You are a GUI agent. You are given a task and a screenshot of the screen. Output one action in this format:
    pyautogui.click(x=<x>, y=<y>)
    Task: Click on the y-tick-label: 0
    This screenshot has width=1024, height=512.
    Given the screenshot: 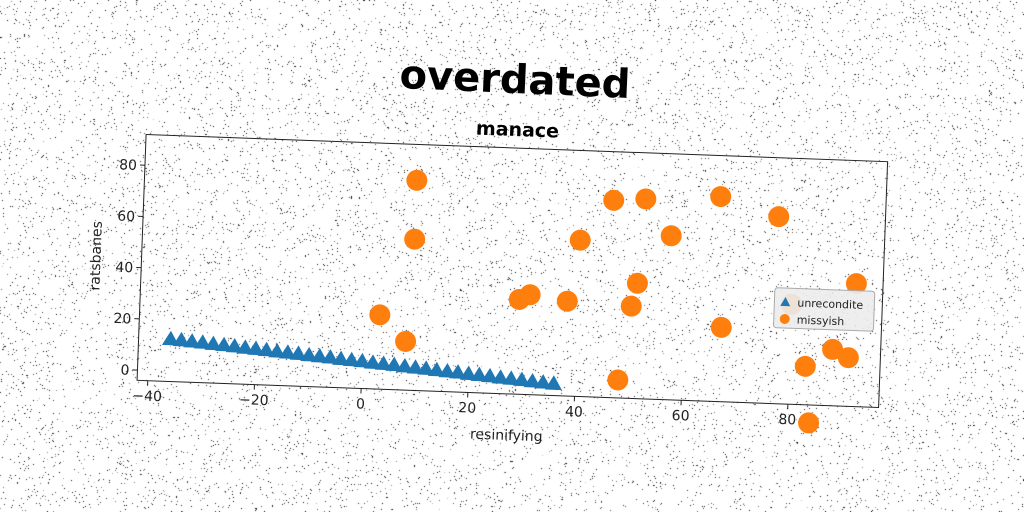 What is the action you would take?
    pyautogui.click(x=125, y=370)
    